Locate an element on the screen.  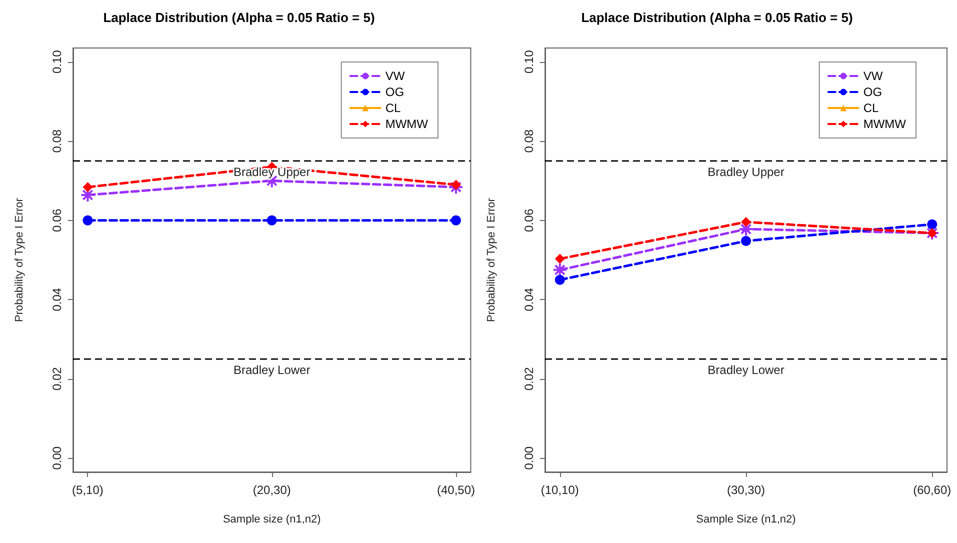
x-tick-label: (40,50) is located at coordinates (456, 490).